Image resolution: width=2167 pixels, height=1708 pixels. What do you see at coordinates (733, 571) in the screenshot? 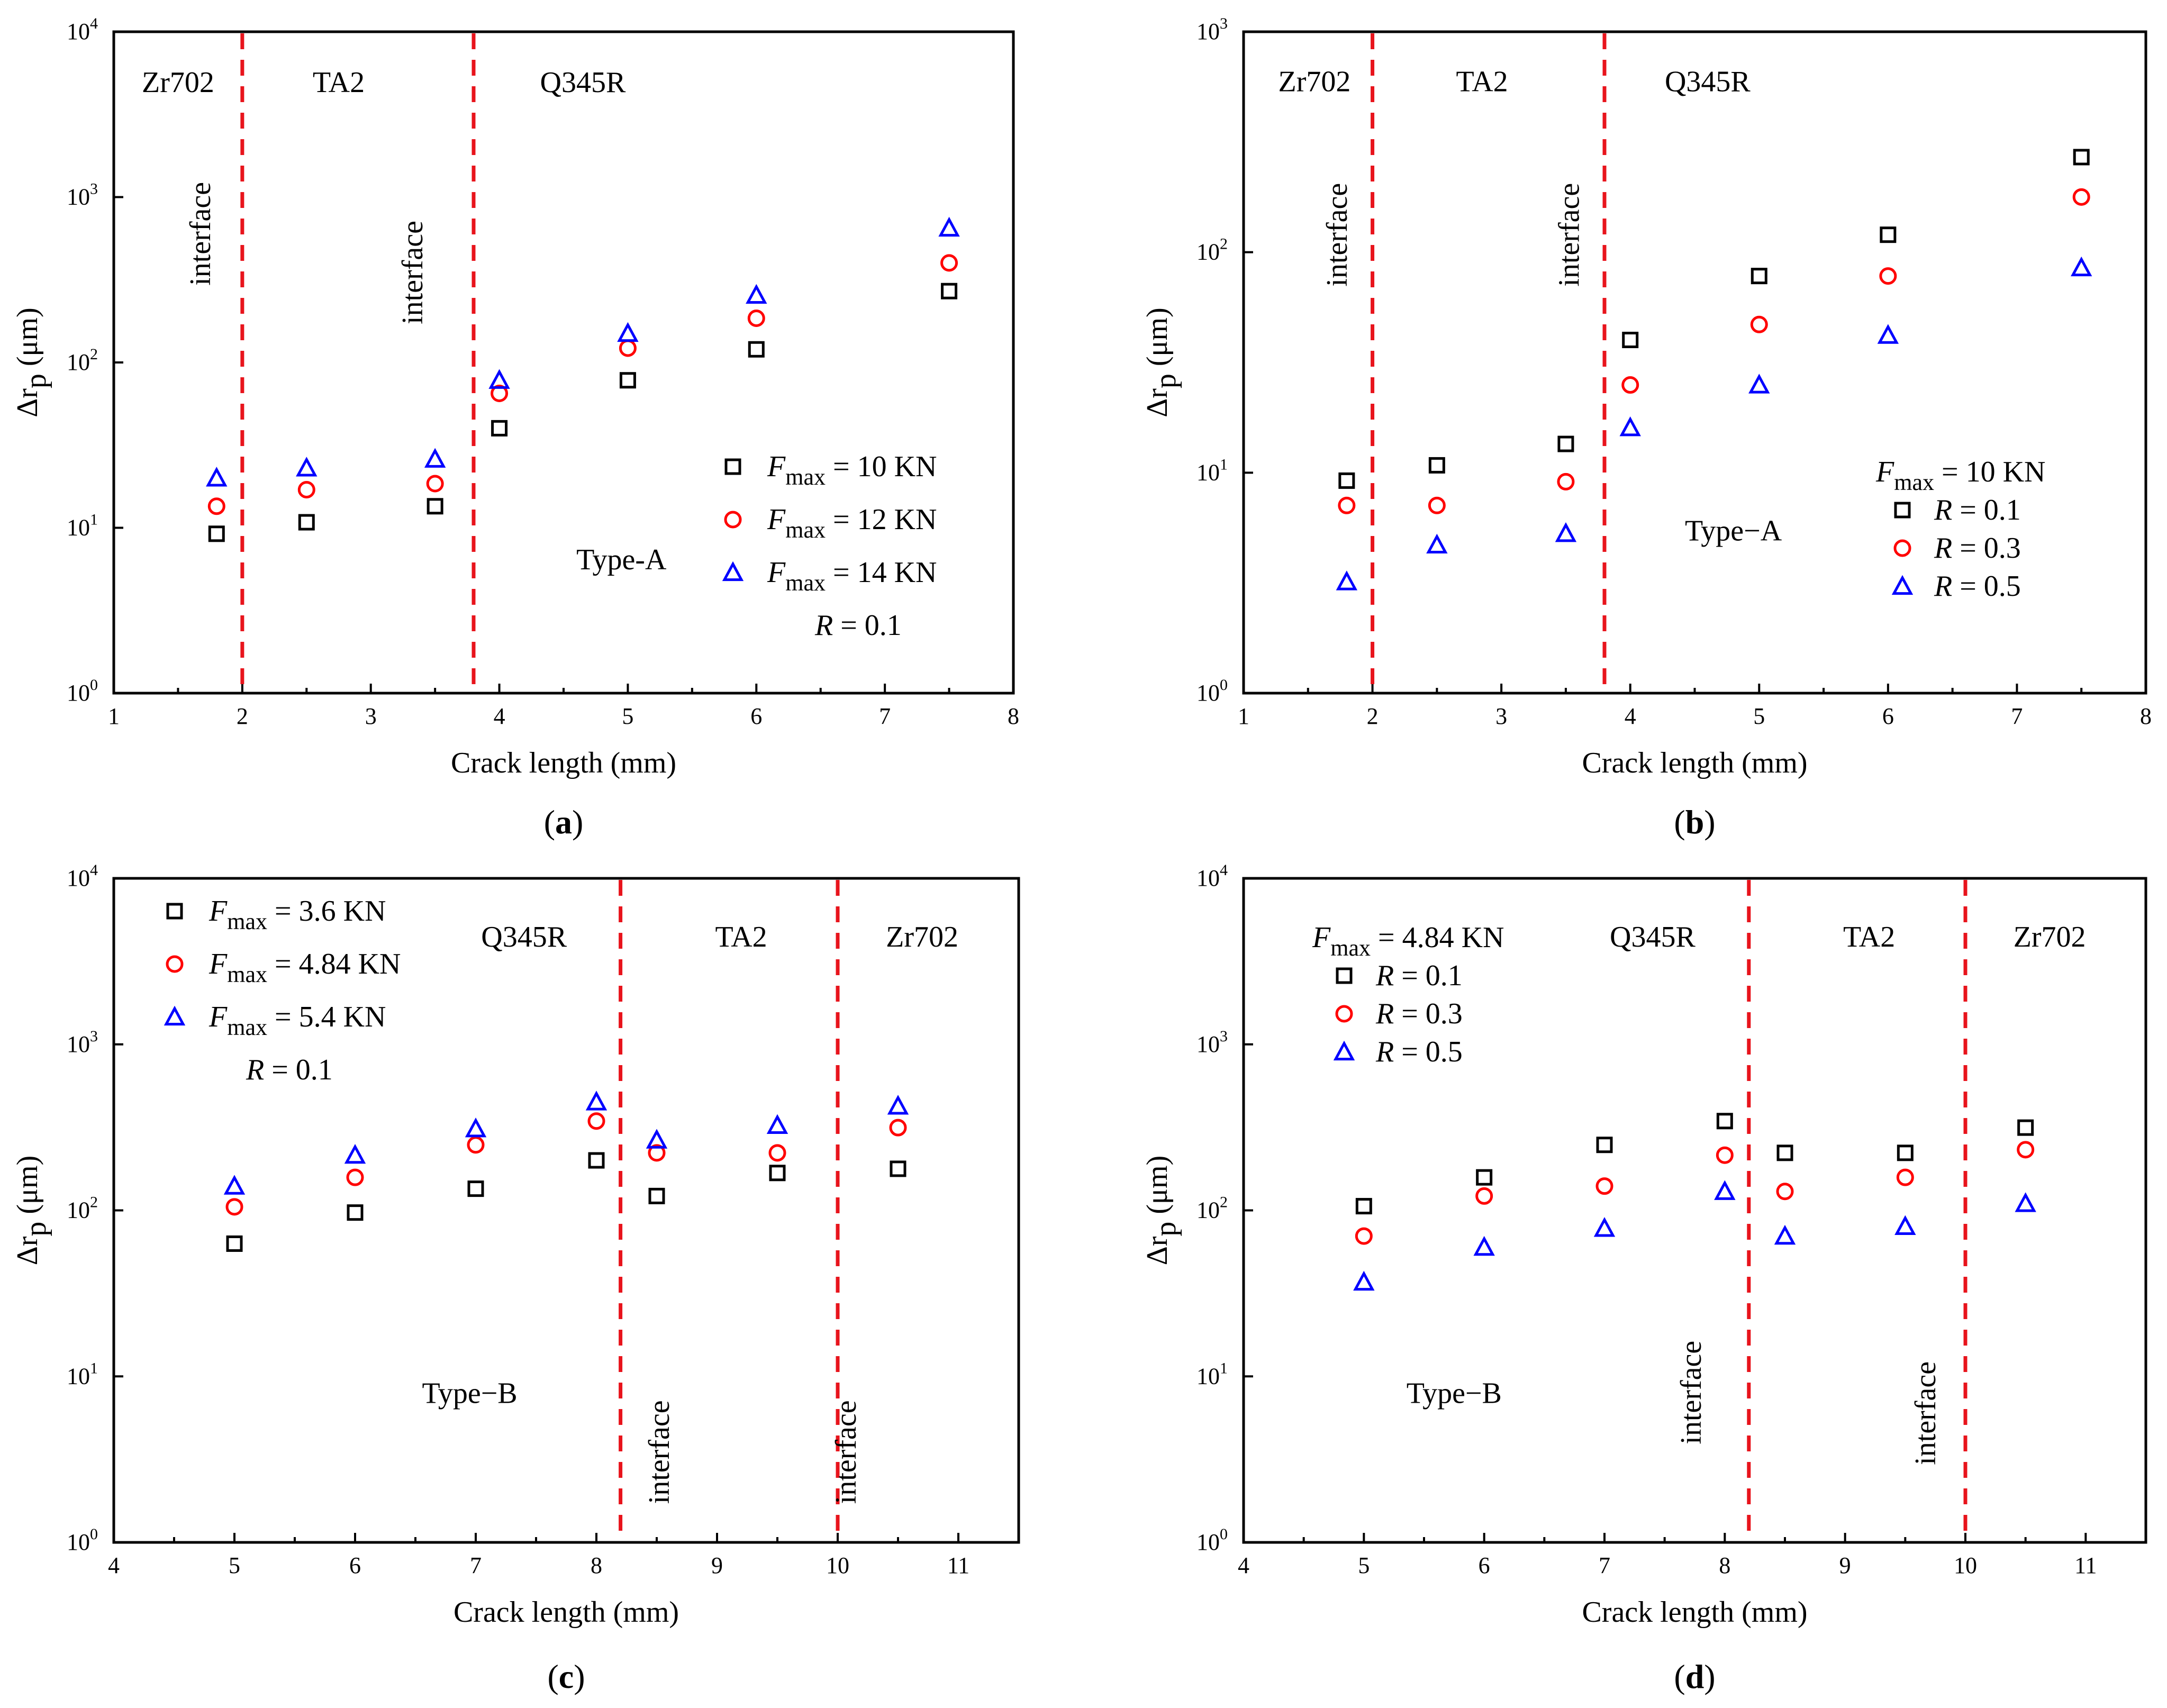
I see `legend-marker-triangle` at bounding box center [733, 571].